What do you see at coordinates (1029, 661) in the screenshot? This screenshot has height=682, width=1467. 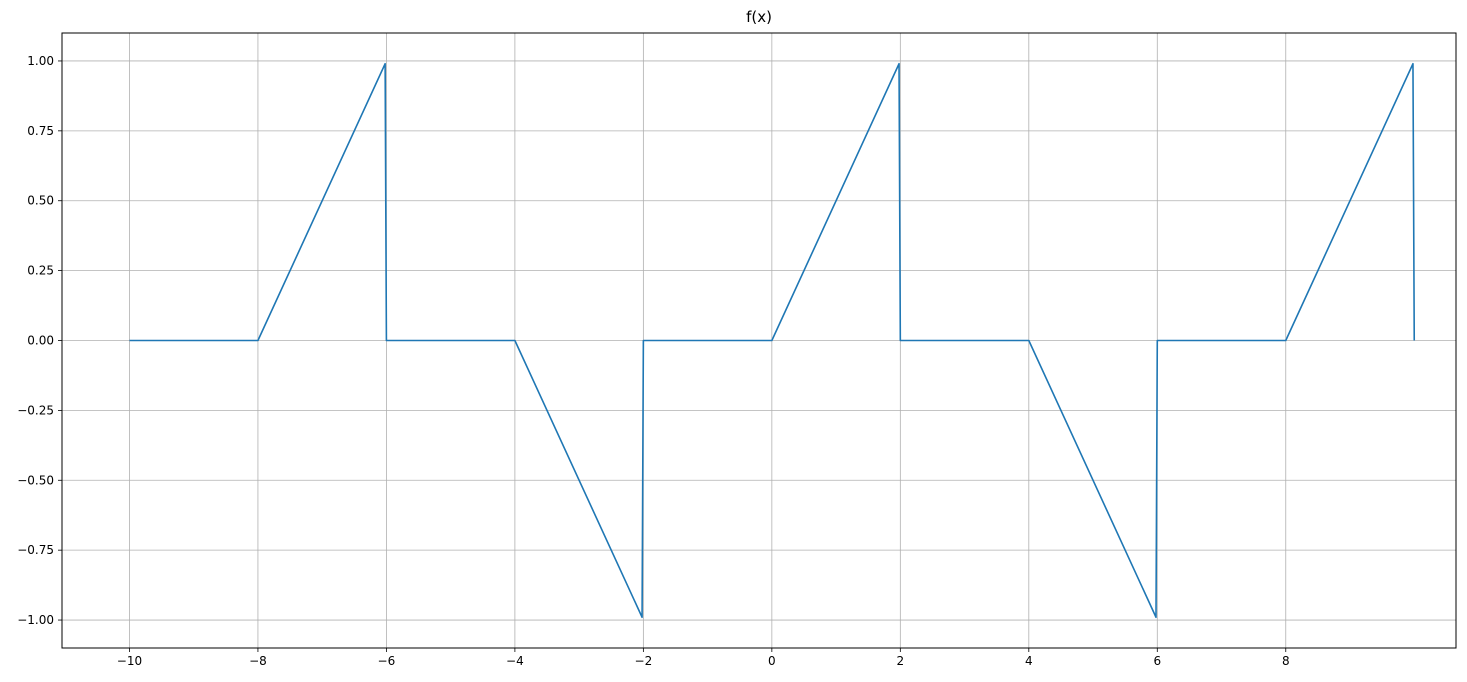 I see `x-tick-label: 4` at bounding box center [1029, 661].